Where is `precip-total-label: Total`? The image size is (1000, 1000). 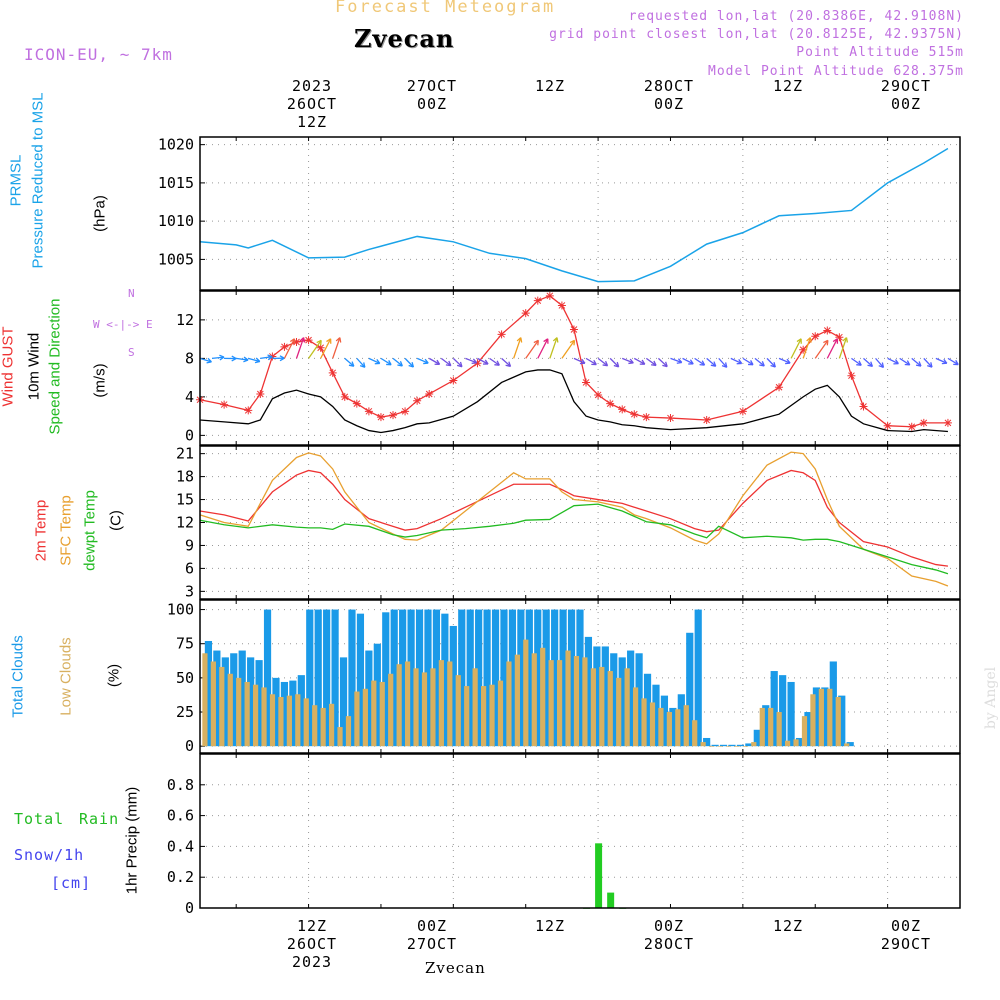 precip-total-label: Total is located at coordinates (39, 819).